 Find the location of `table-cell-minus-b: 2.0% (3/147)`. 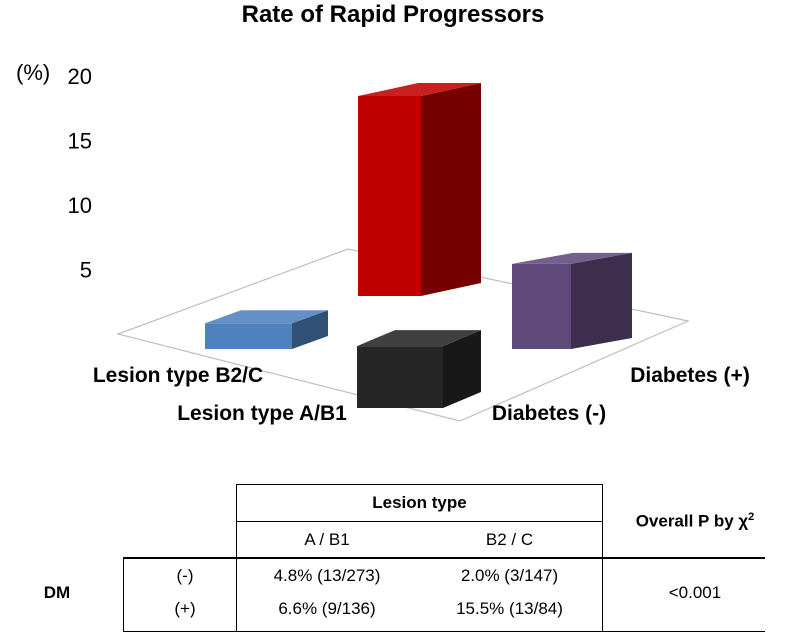

table-cell-minus-b: 2.0% (3/147) is located at coordinates (509, 575).